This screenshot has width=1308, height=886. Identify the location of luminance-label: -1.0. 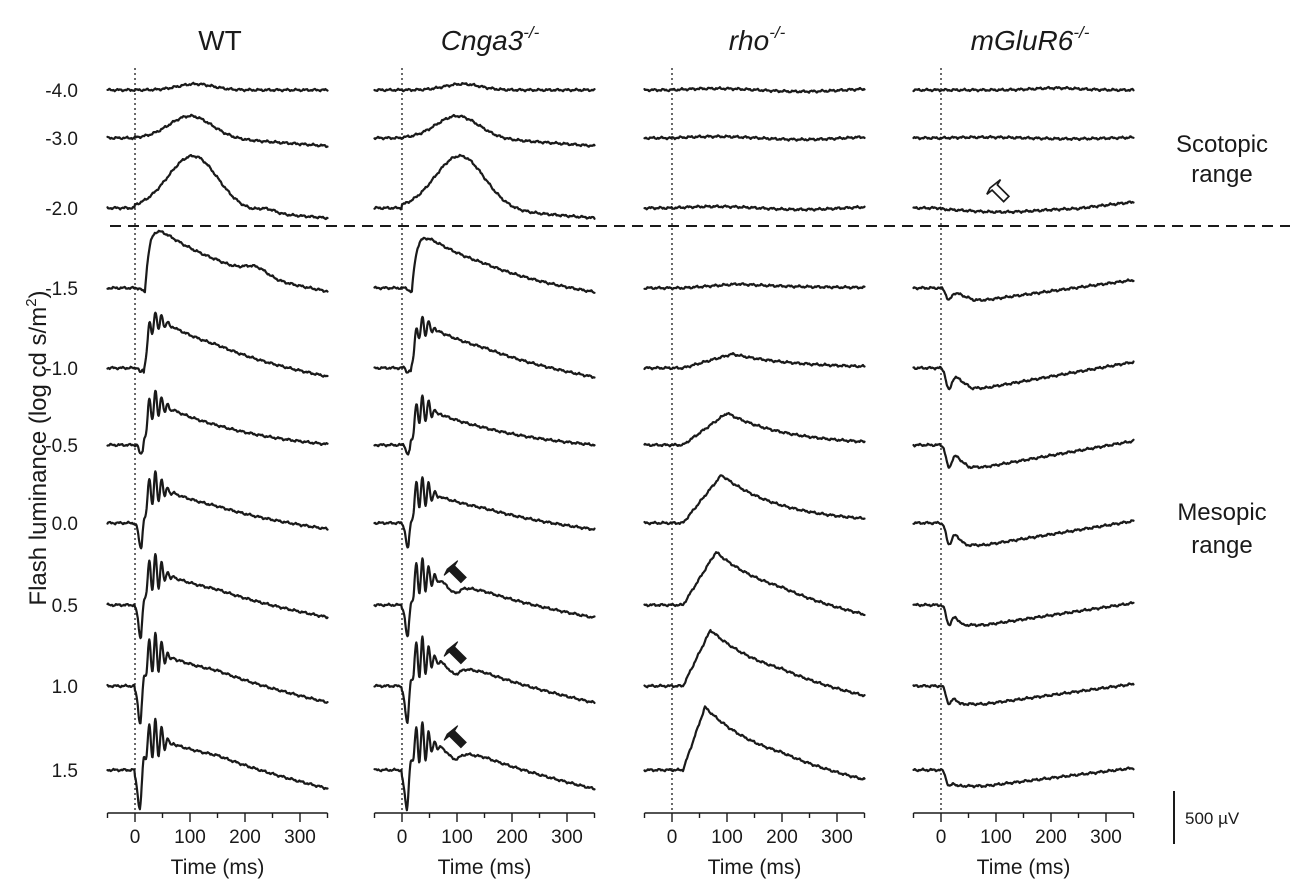
(61, 369).